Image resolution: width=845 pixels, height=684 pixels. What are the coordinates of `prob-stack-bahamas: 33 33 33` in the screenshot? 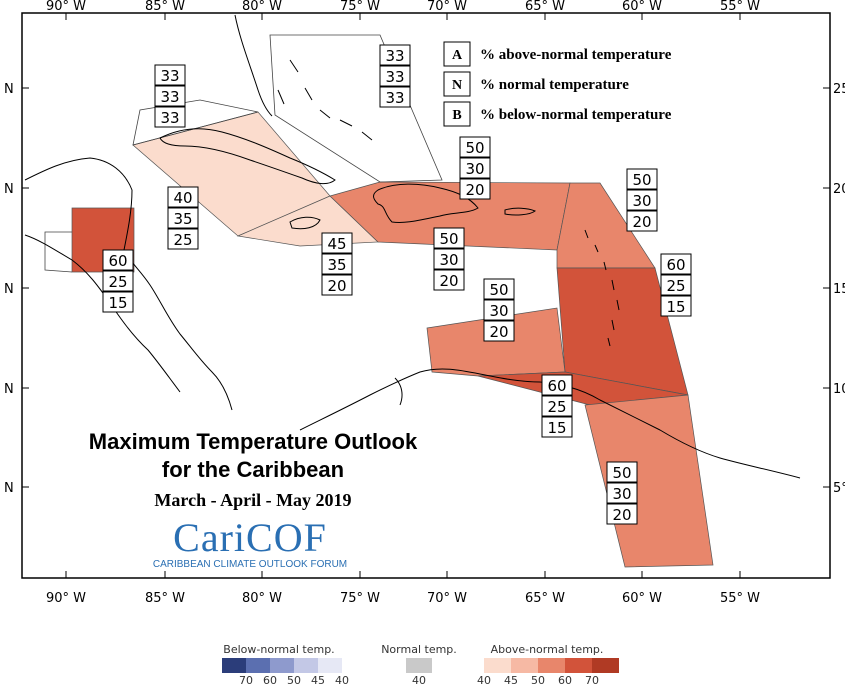 It's located at (395, 76).